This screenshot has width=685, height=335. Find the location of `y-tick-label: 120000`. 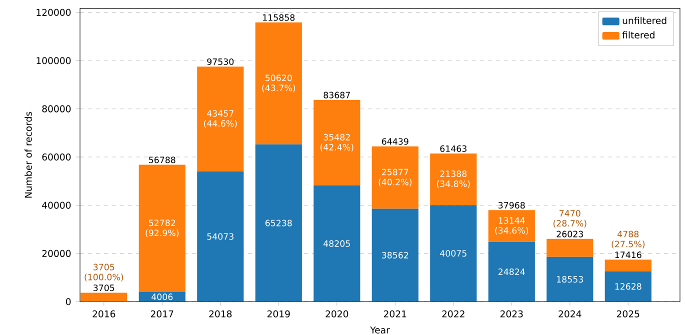

y-tick-label: 120000 is located at coordinates (53, 12).